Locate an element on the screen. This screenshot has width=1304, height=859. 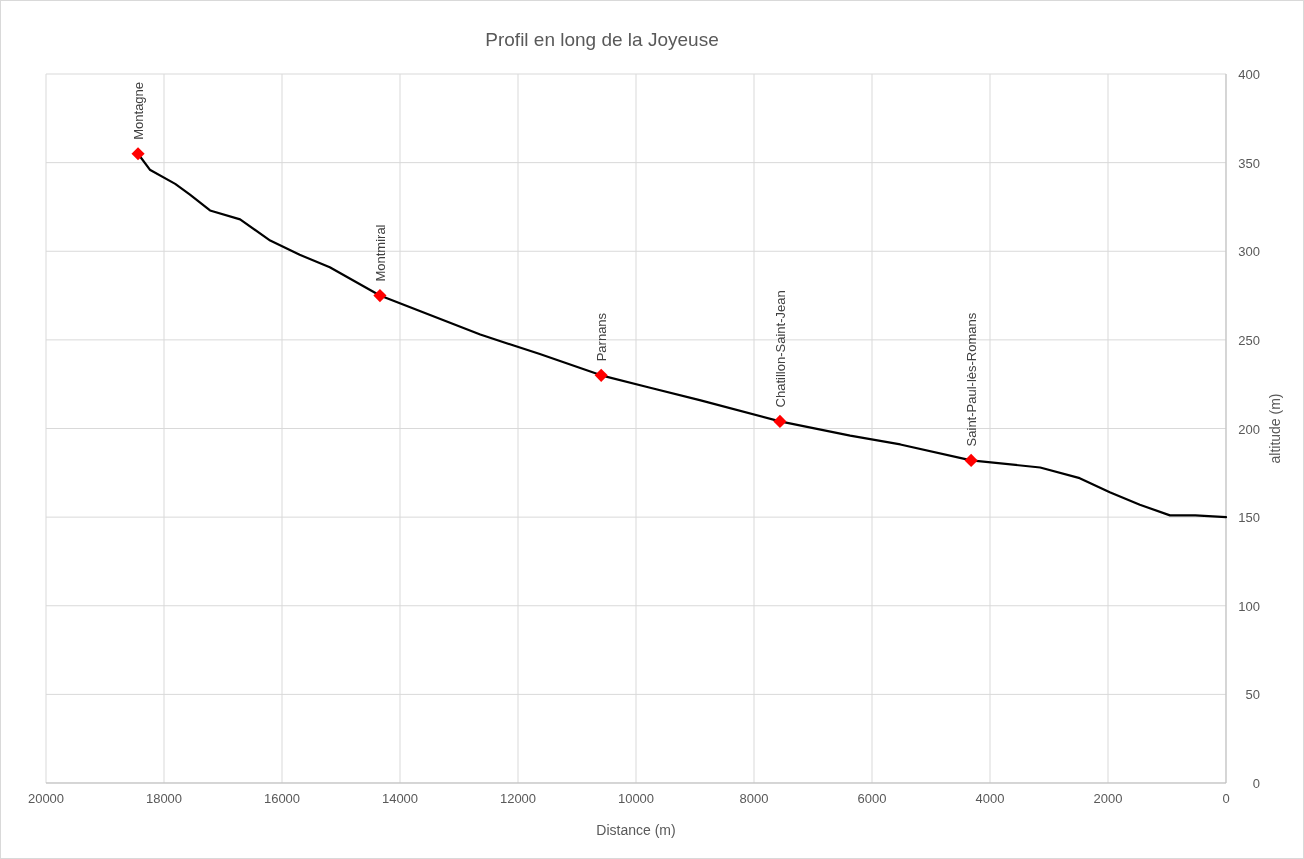
x-tick-label: 4000 is located at coordinates (990, 798).